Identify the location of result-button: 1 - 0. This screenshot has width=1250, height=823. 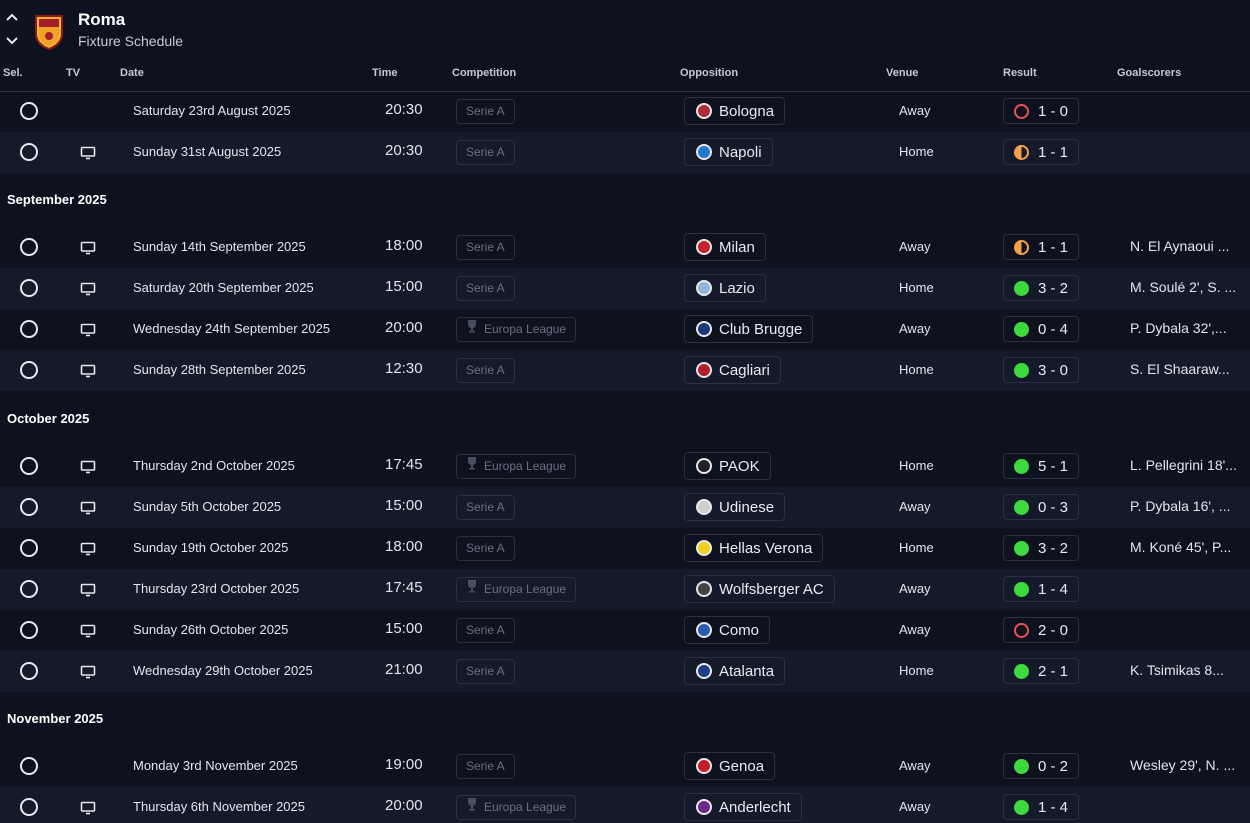
(1041, 111).